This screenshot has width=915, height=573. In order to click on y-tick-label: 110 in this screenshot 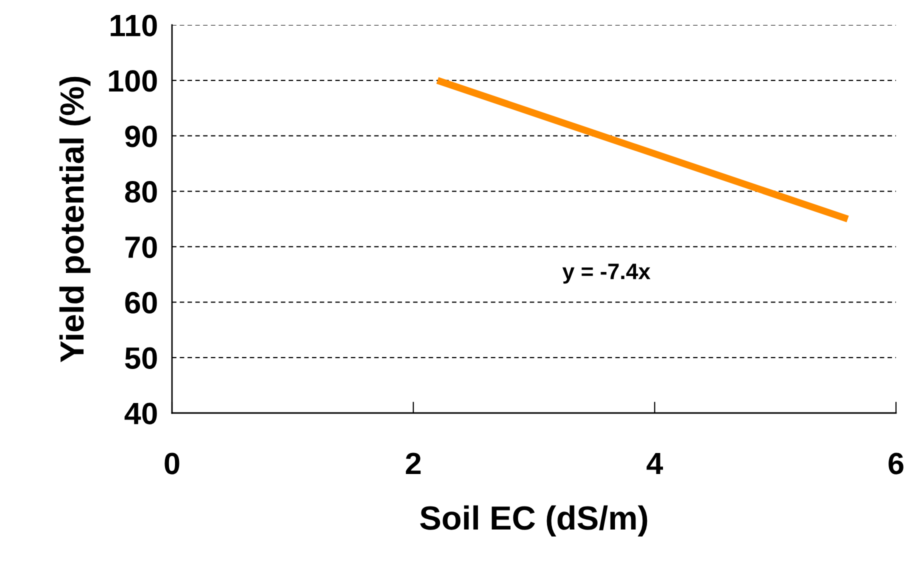, I will do `click(133, 25)`.